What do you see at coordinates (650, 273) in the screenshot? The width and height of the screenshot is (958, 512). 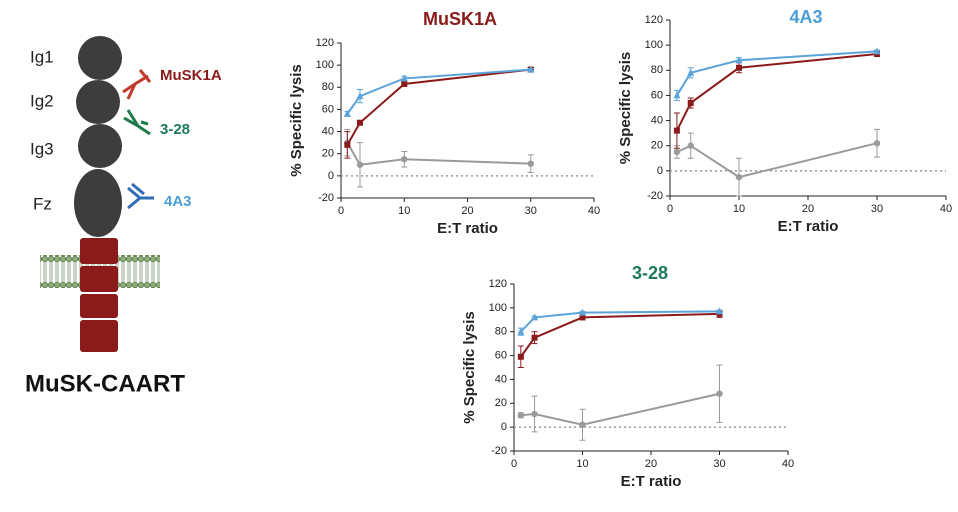 I see `chart-title: 3-28` at bounding box center [650, 273].